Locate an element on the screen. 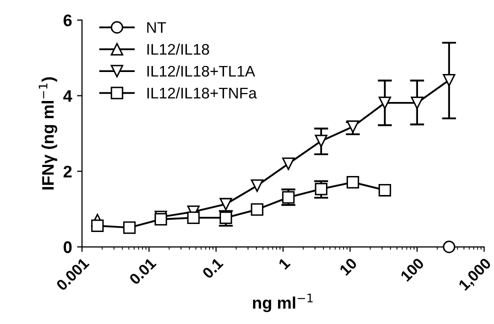 This screenshot has height=324, width=494. legend-label: IL12/IL18+TNFa is located at coordinates (202, 93).